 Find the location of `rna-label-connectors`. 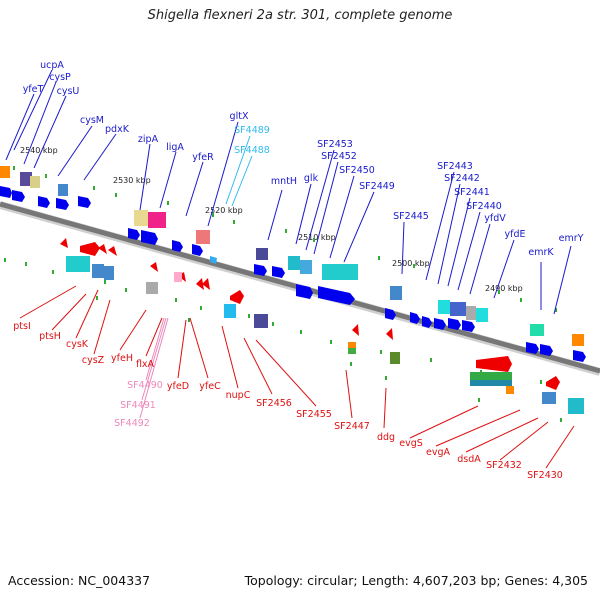

rna-label-connectors is located at coordinates (239, 171).